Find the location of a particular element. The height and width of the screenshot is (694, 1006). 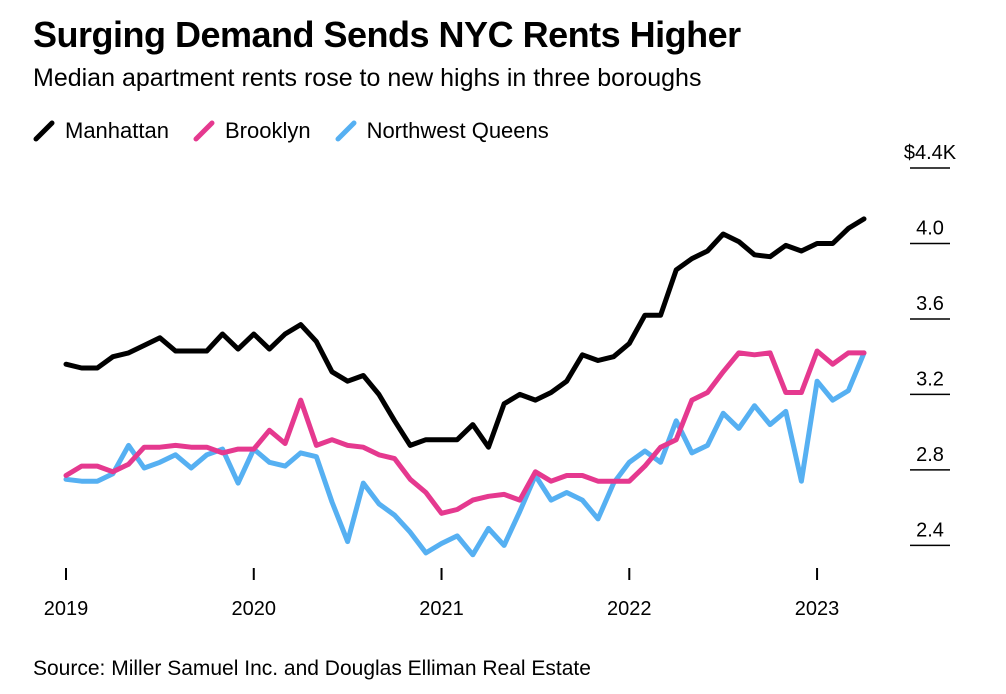

legend-item: Brooklyn is located at coordinates (252, 131).